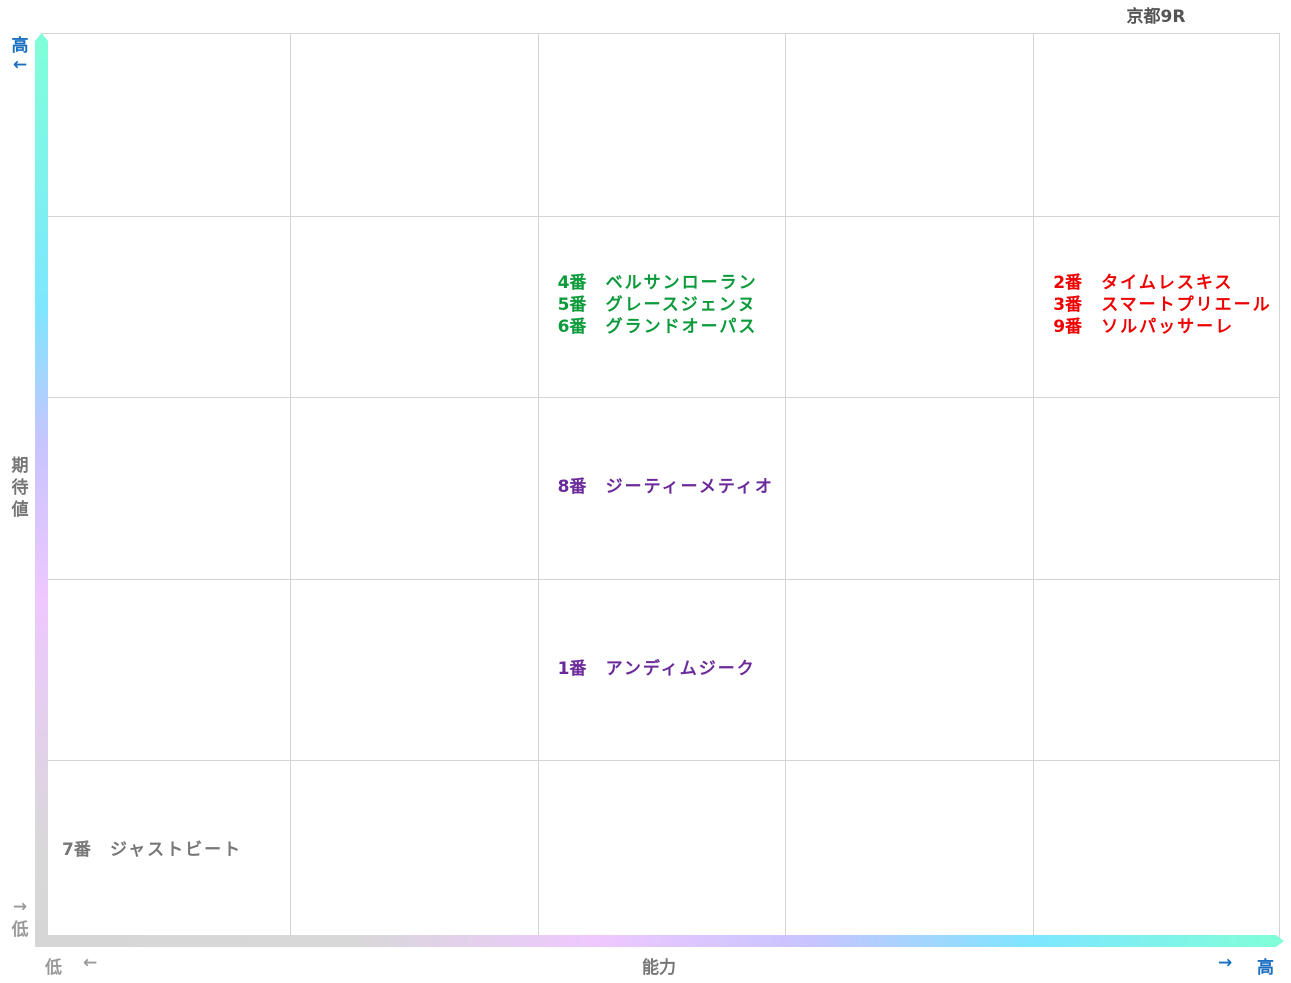 The width and height of the screenshot is (1291, 983). What do you see at coordinates (1186, 305) in the screenshot?
I see `horse-name: スマートプリエール` at bounding box center [1186, 305].